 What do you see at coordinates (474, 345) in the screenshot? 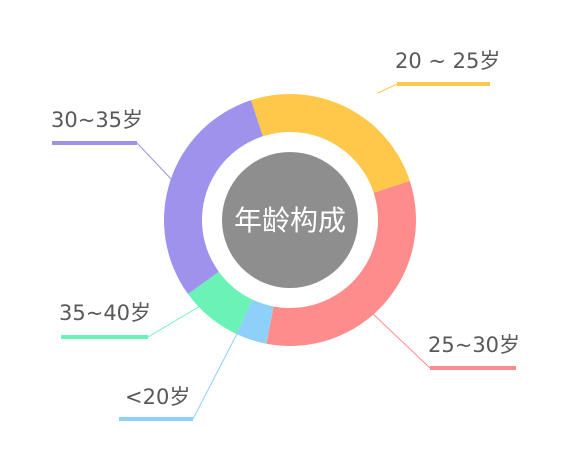
I see `slice-label: 25~30岁` at bounding box center [474, 345].